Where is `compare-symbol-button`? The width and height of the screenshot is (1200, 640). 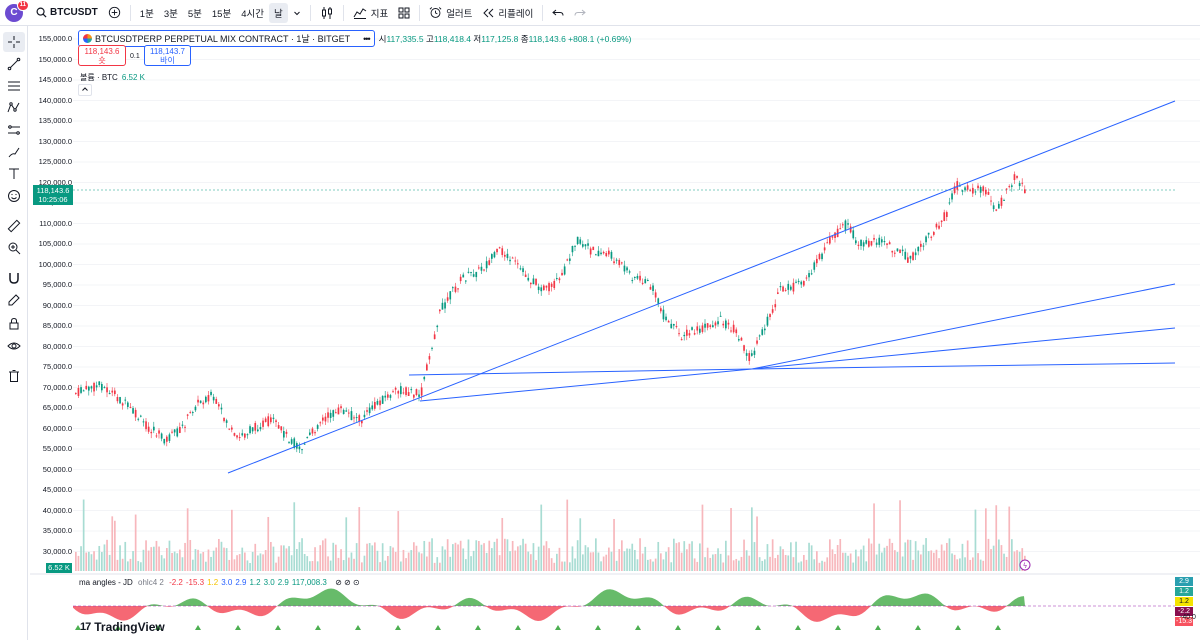 compare-symbol-button is located at coordinates (114, 13).